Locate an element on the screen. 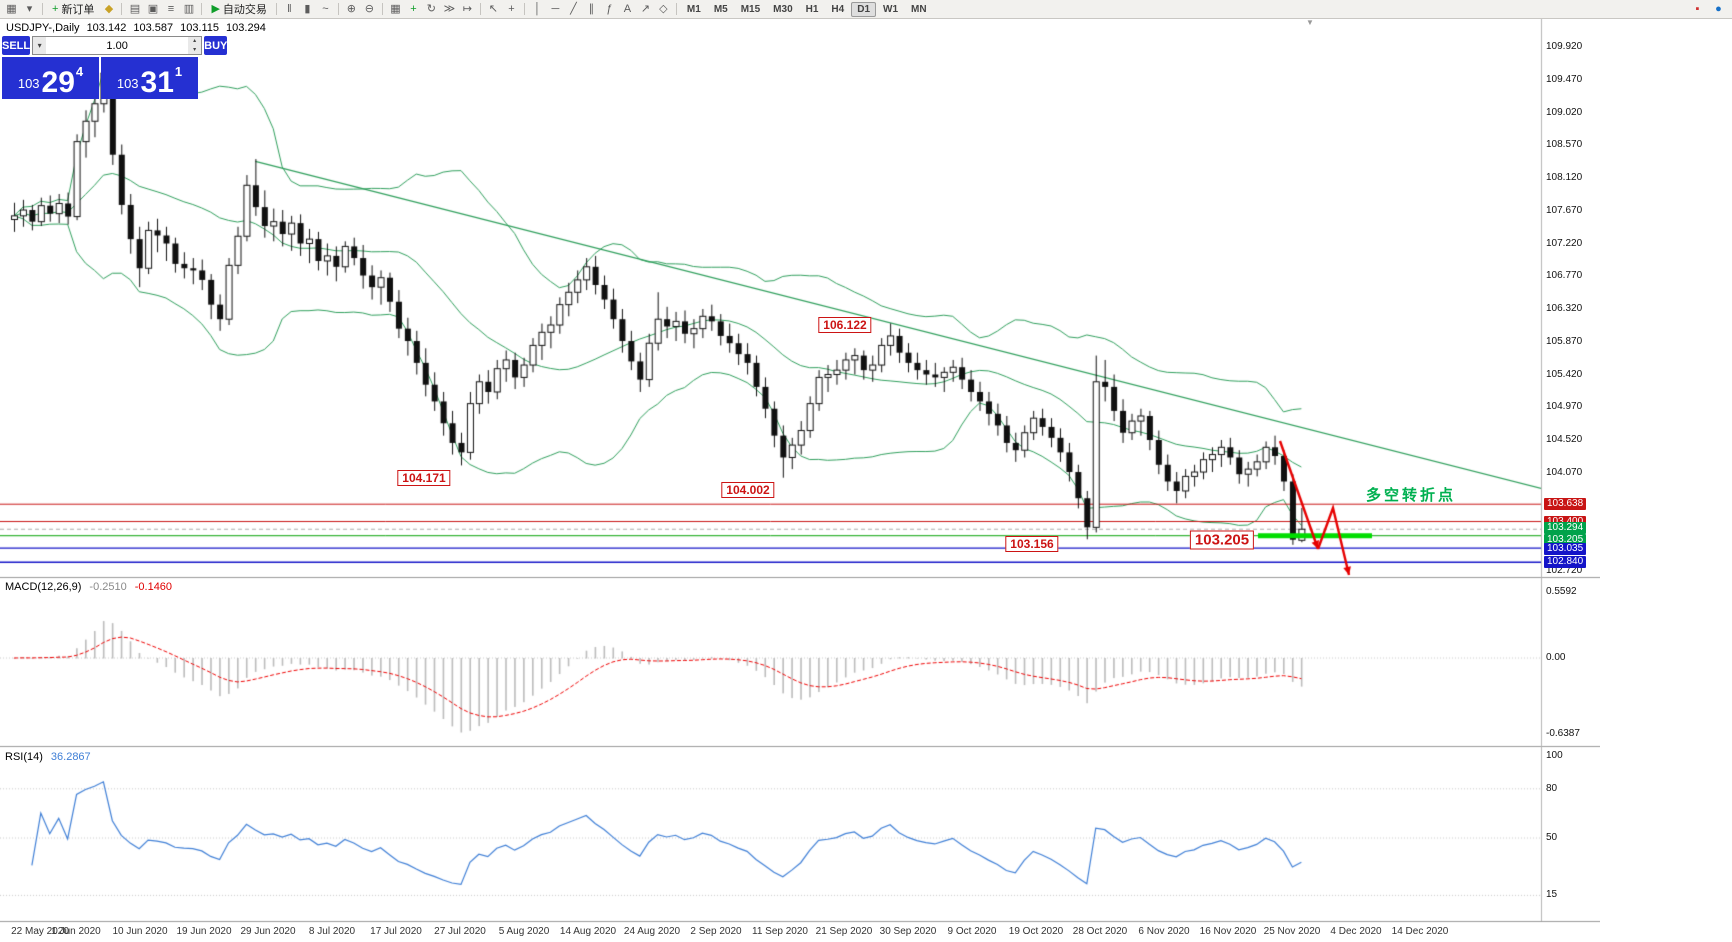 This screenshot has width=1732, height=942. shapes-button: ◇ is located at coordinates (663, 9).